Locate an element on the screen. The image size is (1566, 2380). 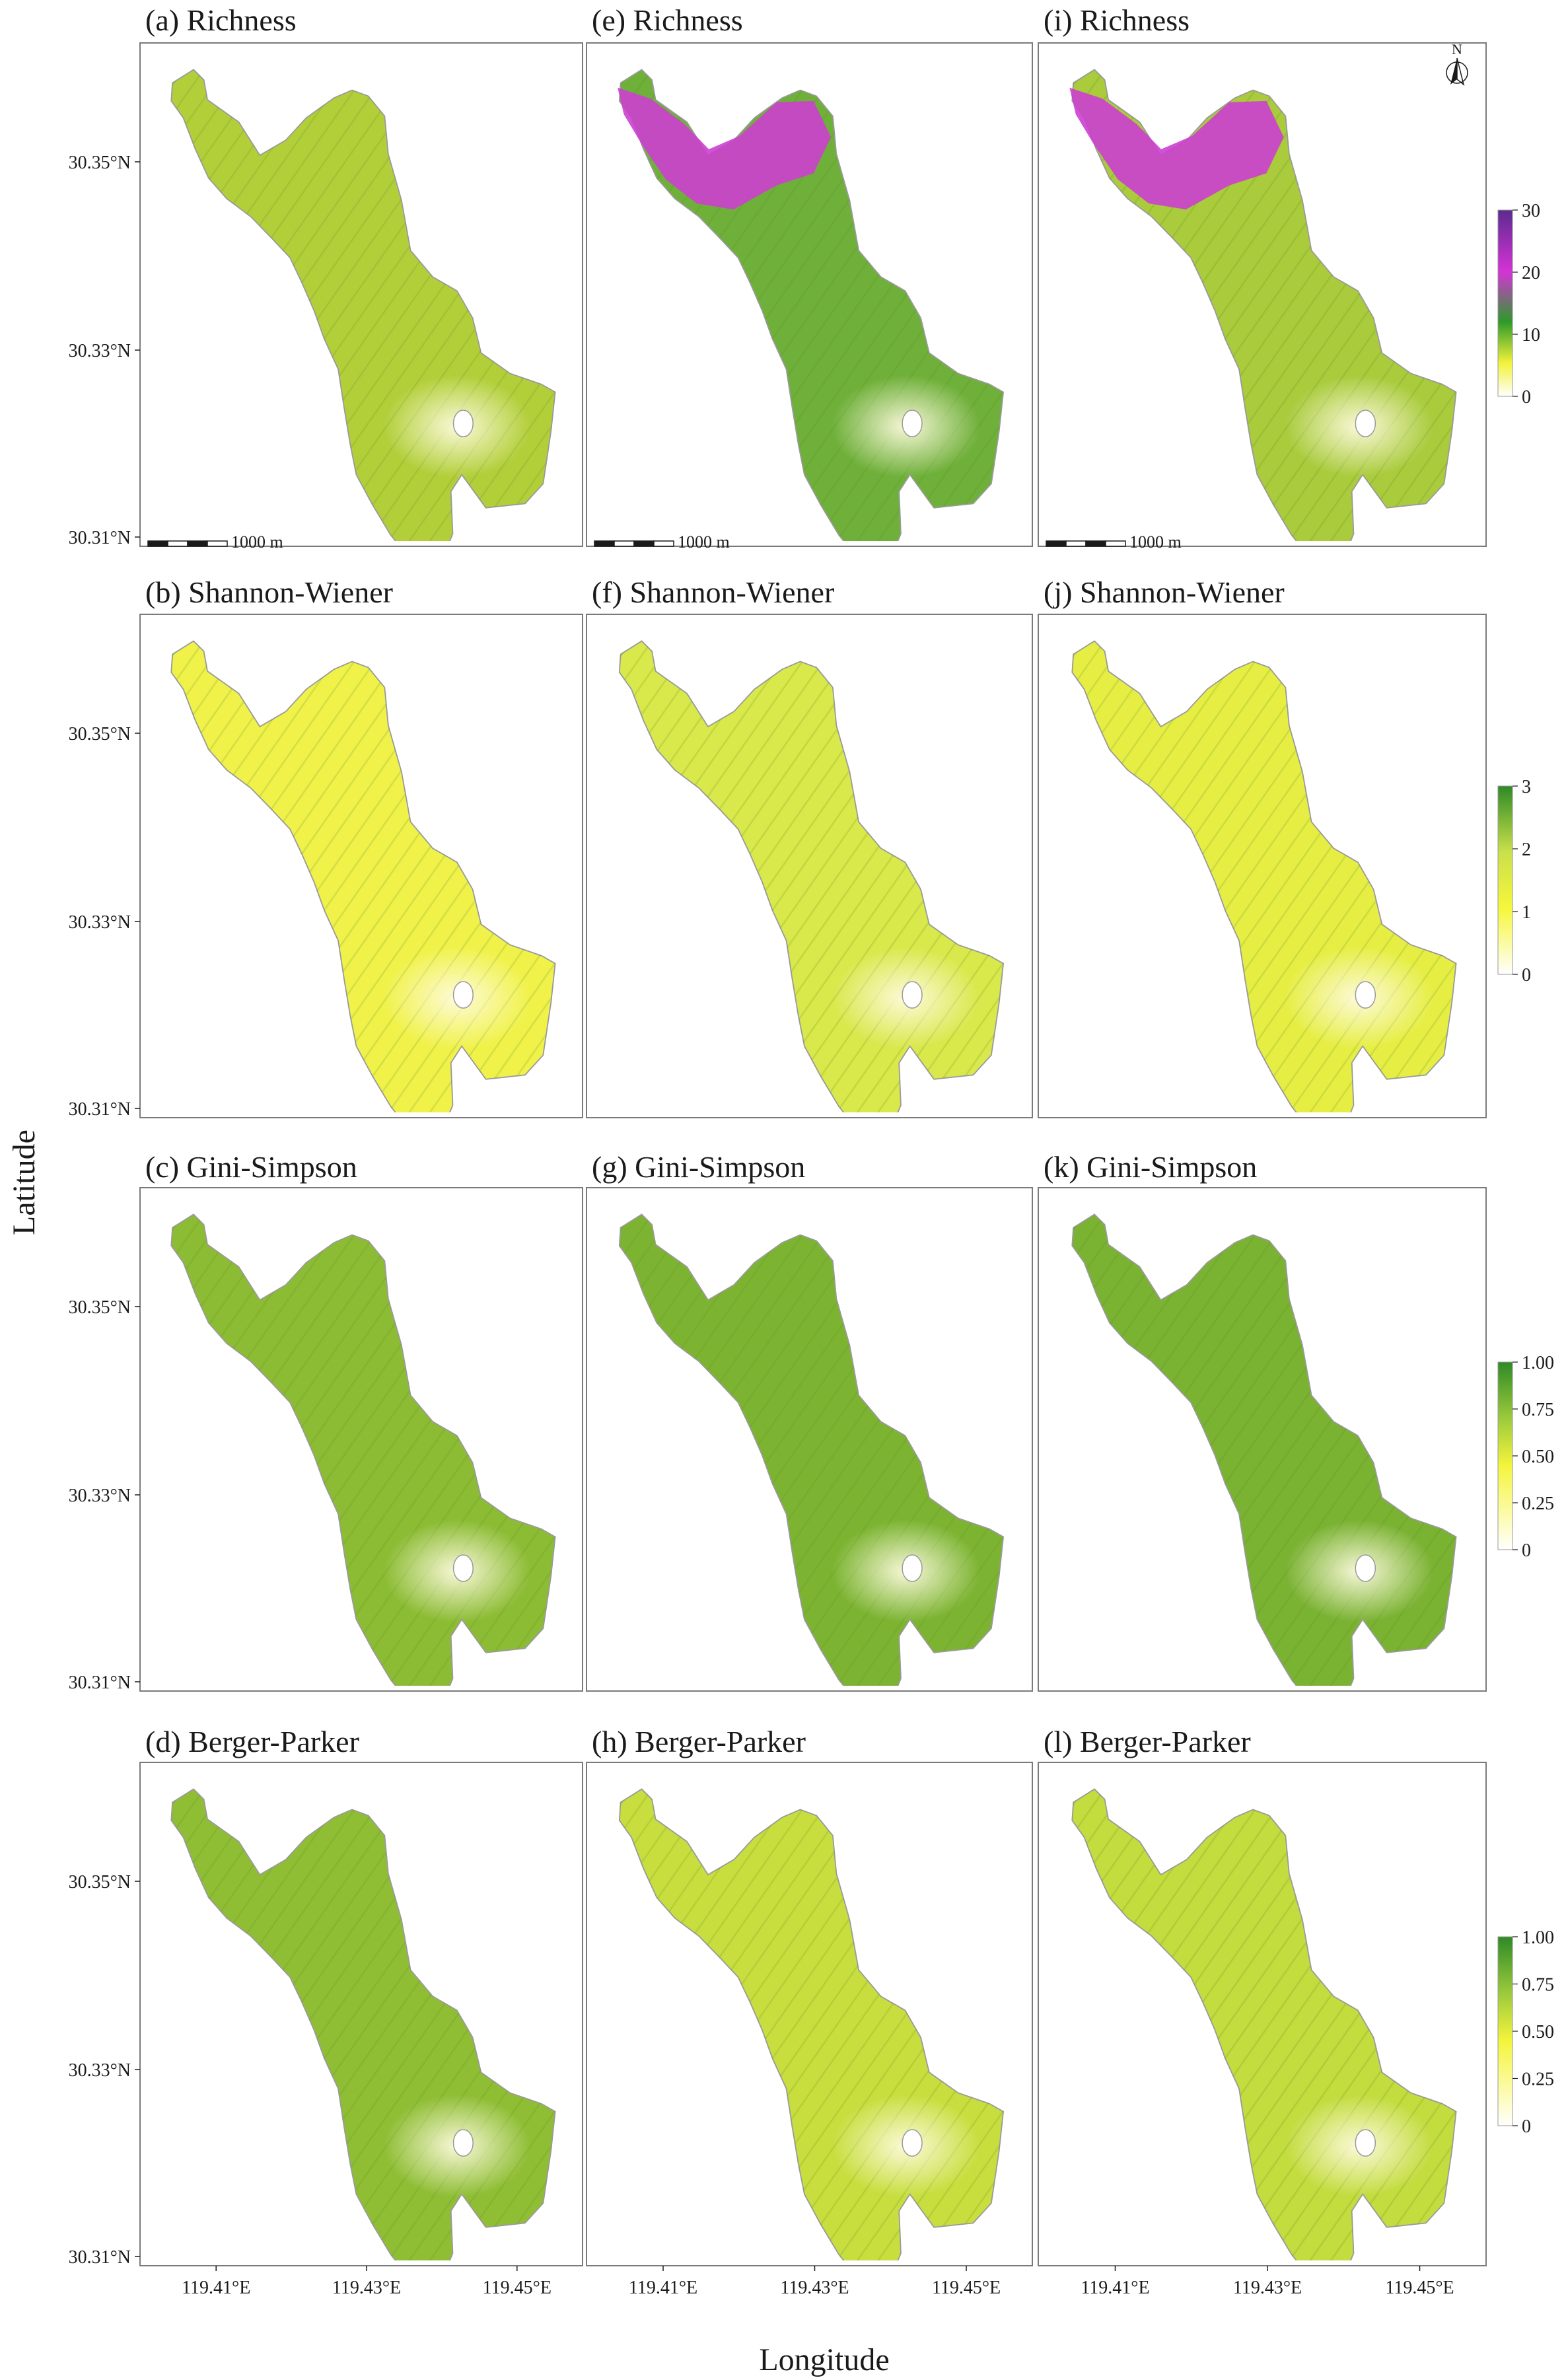
map-panel: (i) Richness 1000 m N is located at coordinates (1262, 277).